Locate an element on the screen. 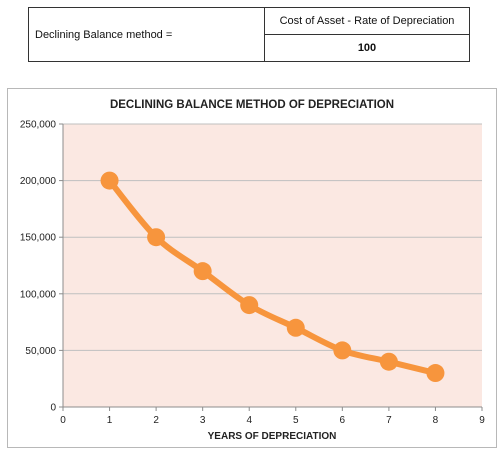 Image resolution: width=503 pixels, height=452 pixels. y-tick-label: 100,000 is located at coordinates (38, 294).